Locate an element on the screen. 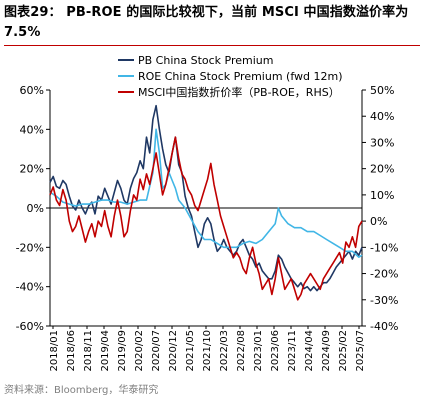 The image size is (423, 401). legend-label-3: MSCI中国指数折价率（PB-ROE，RHS） is located at coordinates (239, 92).